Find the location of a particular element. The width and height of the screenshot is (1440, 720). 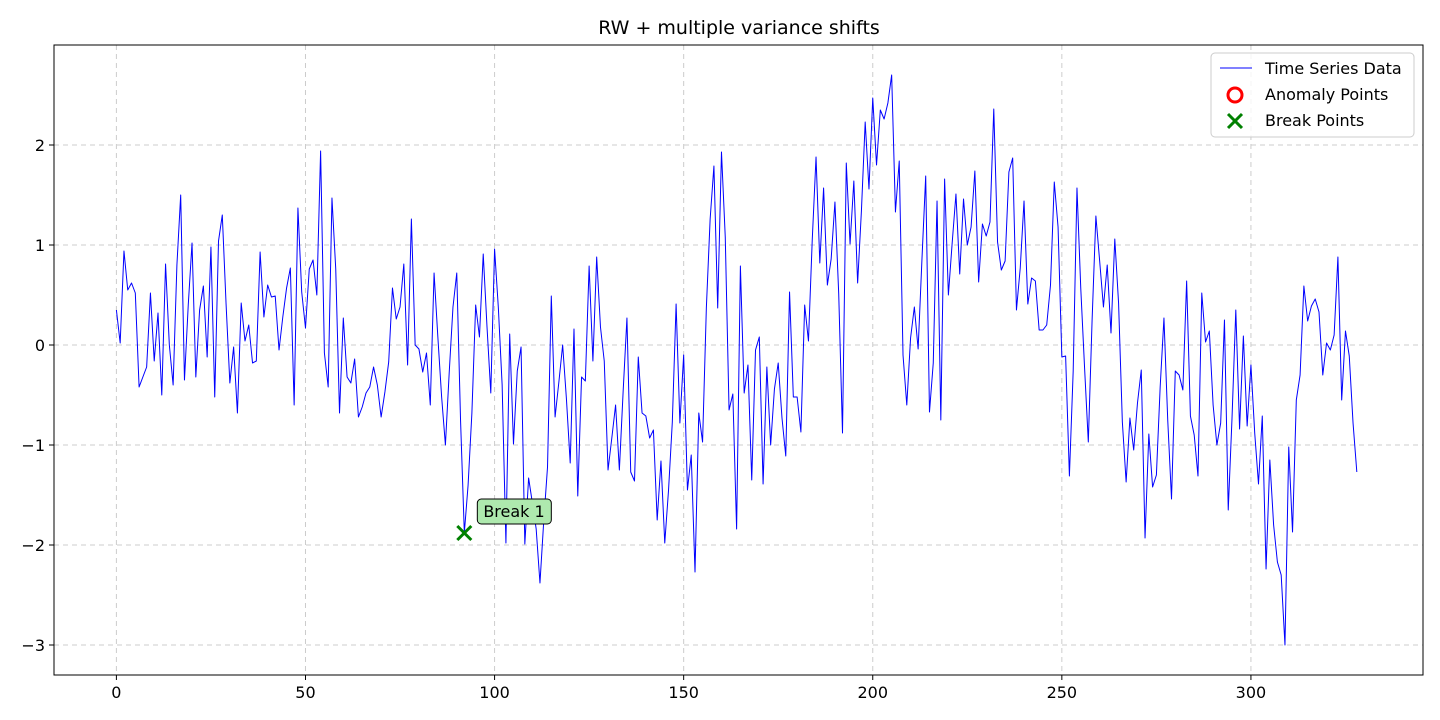

y-axis-ticks: −3 −2 −1 0 1 2 is located at coordinates (37, 395).